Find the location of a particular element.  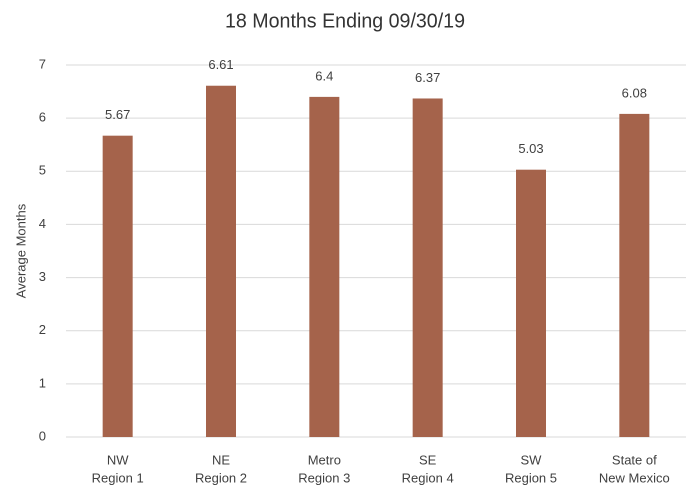

value-label: 5.03 is located at coordinates (530, 148).